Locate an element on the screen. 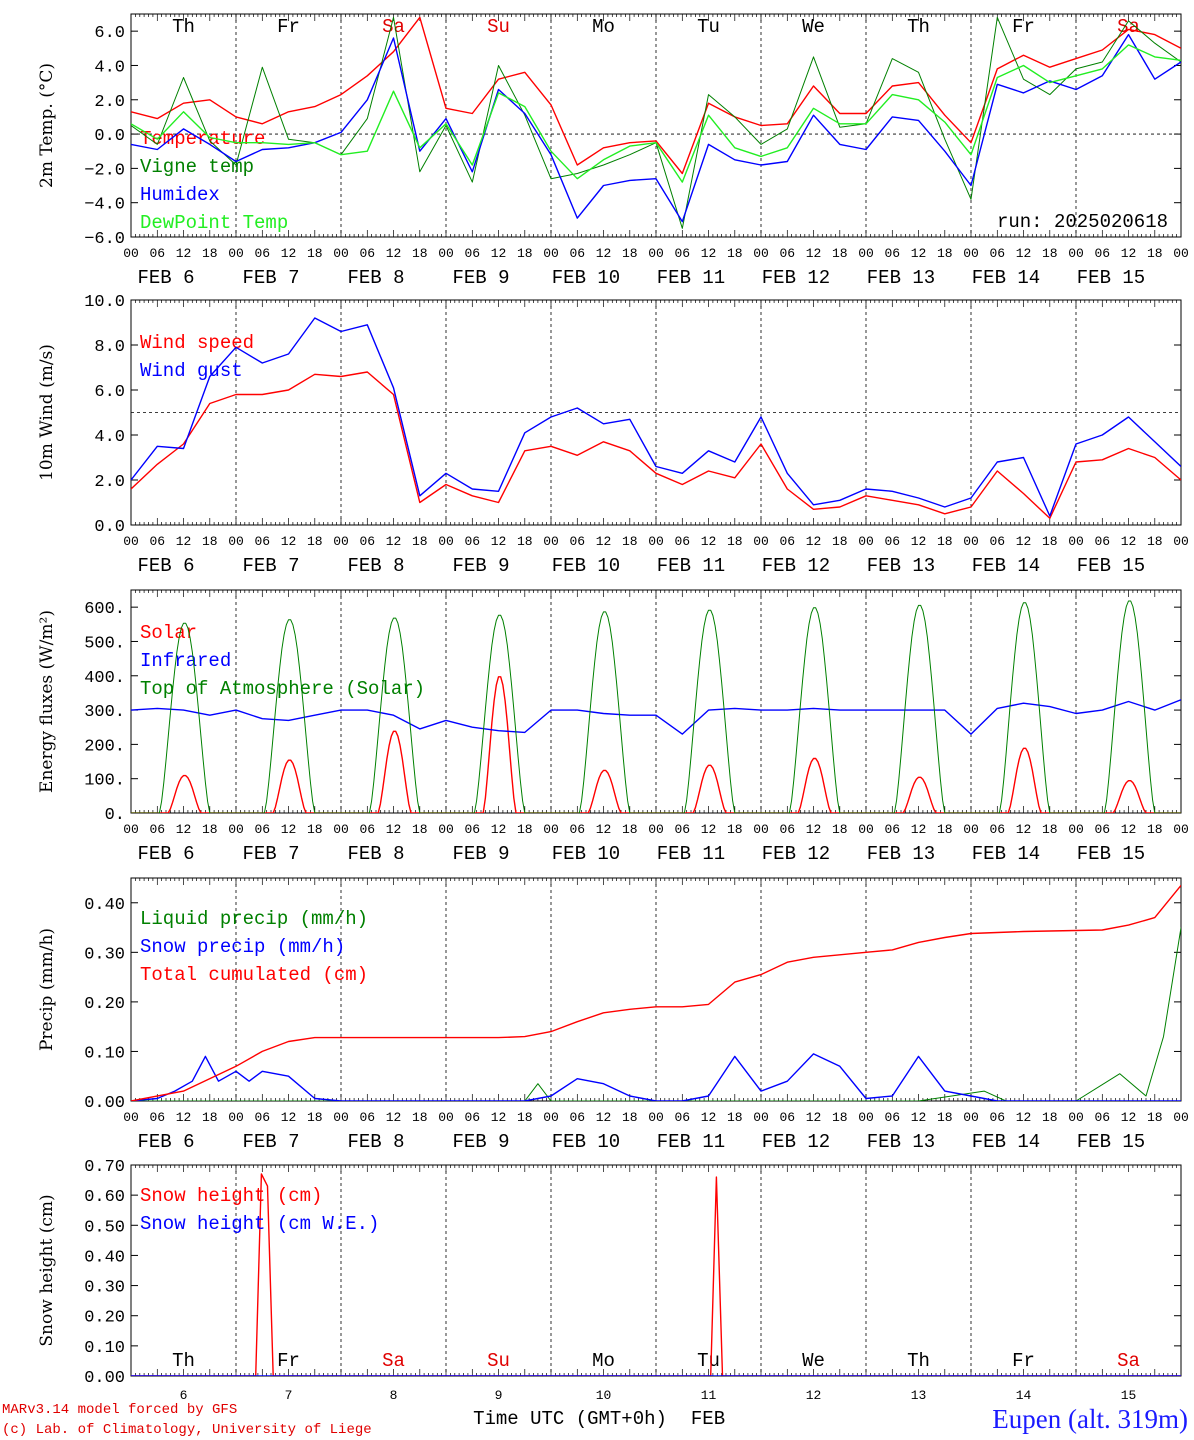  x-axis-label: Time UTC (GMT+0h) is located at coordinates (570, 1419).